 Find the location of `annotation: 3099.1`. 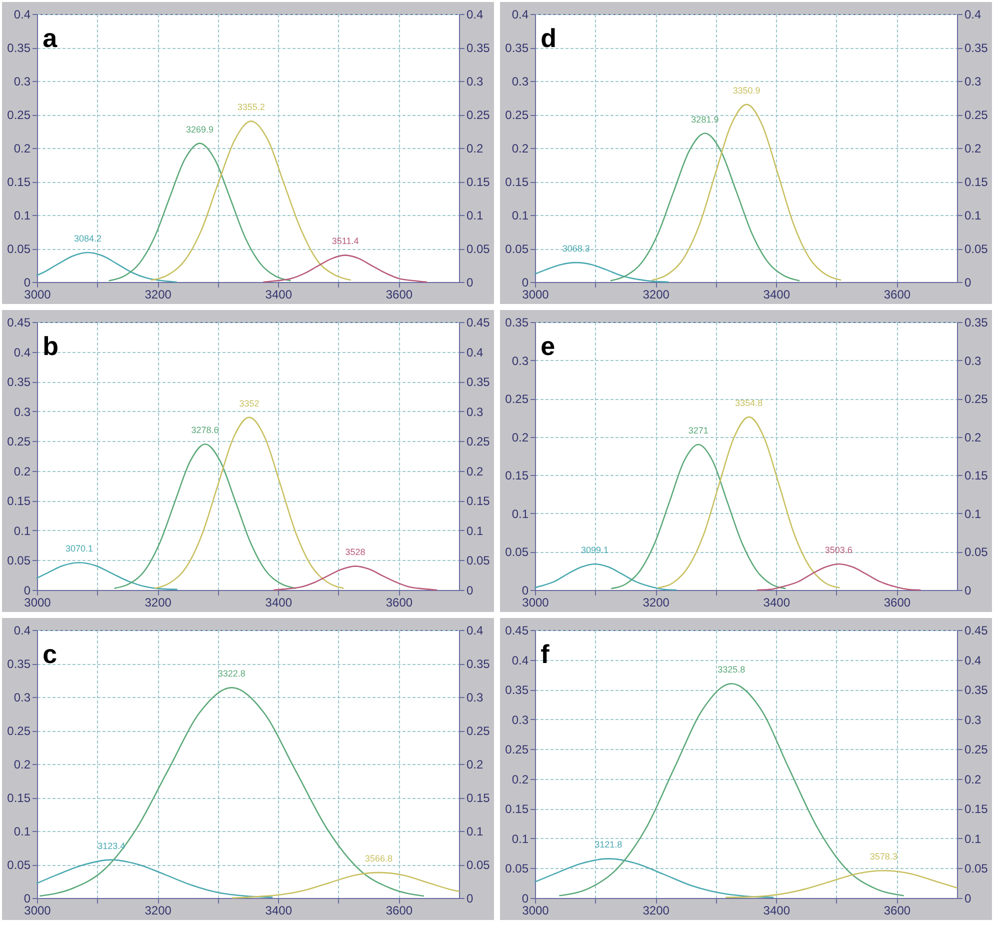

annotation: 3099.1 is located at coordinates (594, 549).